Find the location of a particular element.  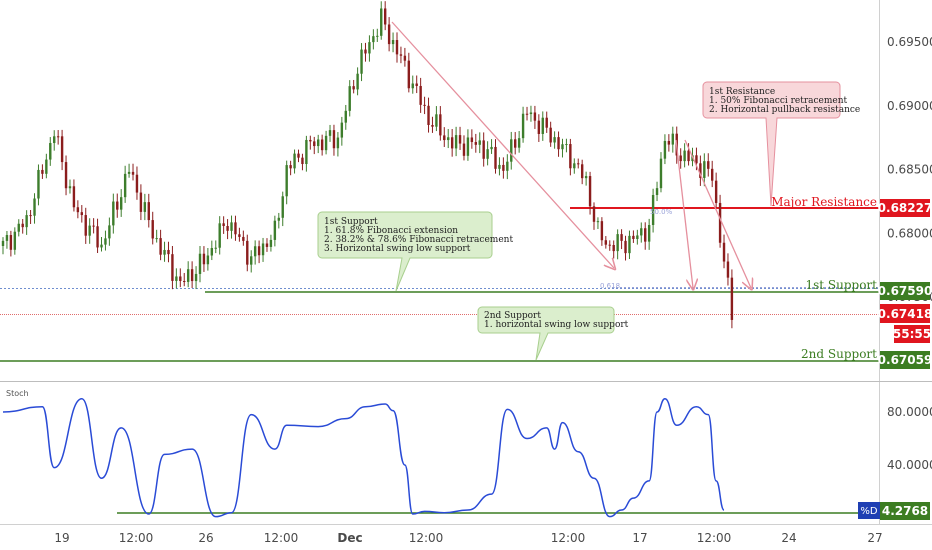

retrace-arrow-left is located at coordinates (684, 213).